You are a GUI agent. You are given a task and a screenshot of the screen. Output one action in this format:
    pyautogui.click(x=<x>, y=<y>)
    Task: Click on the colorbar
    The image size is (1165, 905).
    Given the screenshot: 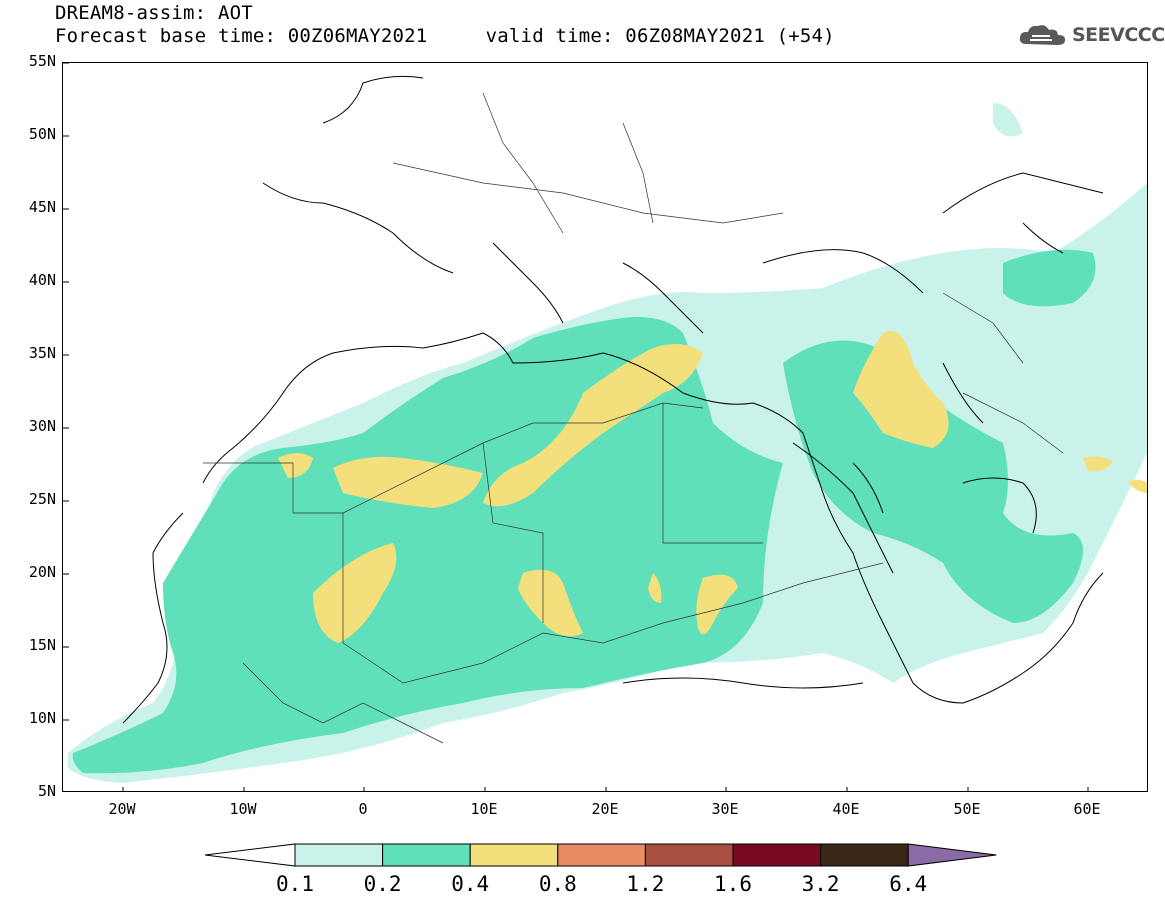 What is the action you would take?
    pyautogui.click(x=601, y=855)
    